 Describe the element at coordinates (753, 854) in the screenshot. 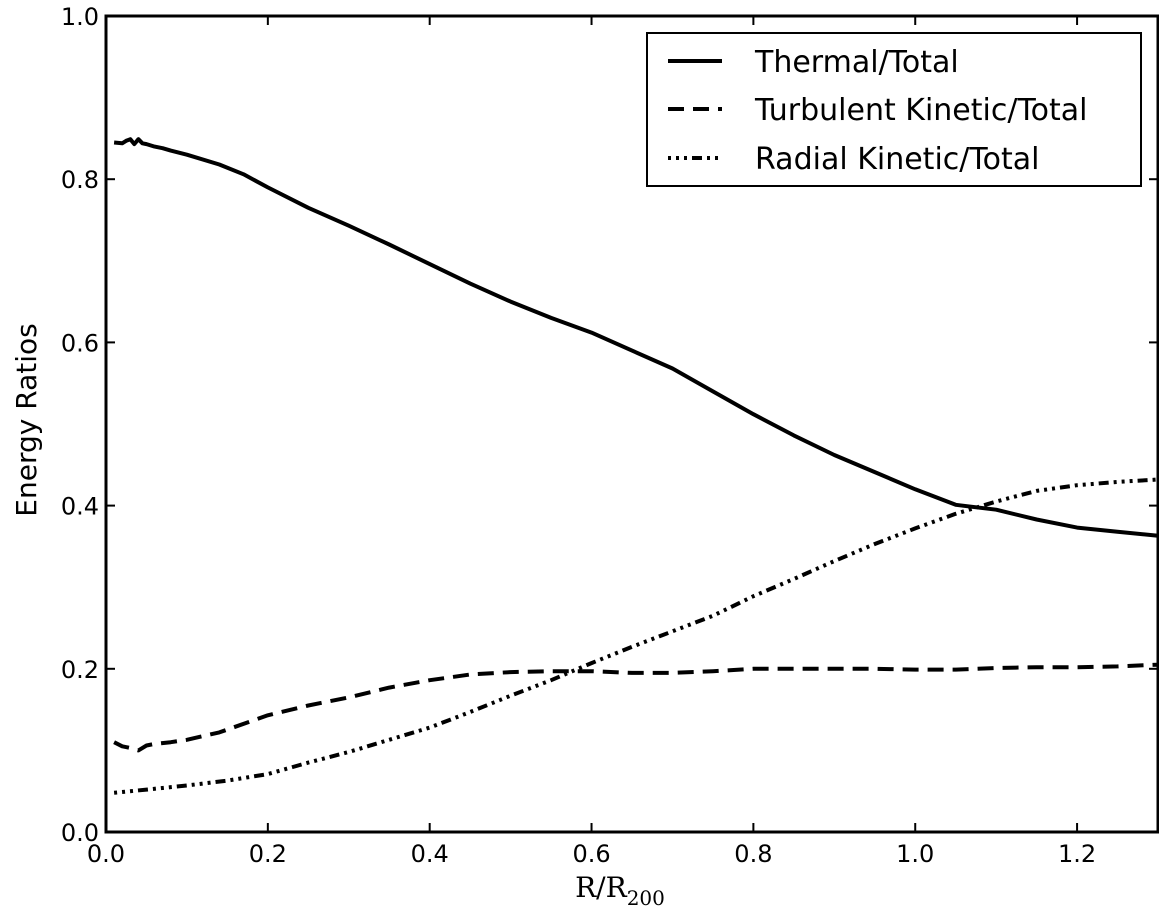

I see `x-tick-label: 0.8` at that location.